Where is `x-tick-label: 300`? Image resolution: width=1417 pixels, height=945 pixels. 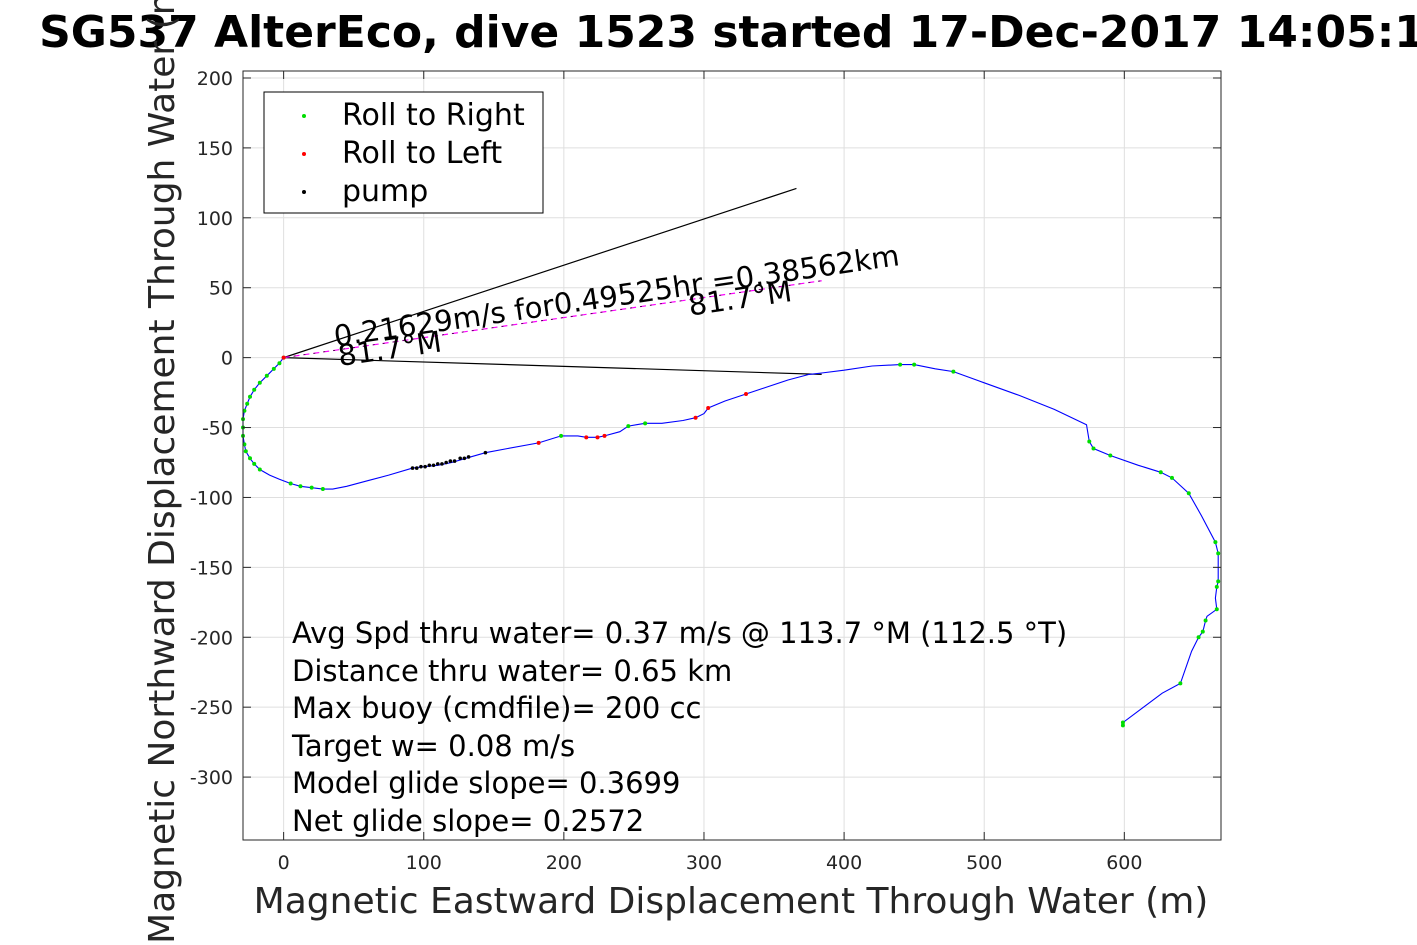
x-tick-label: 300 is located at coordinates (704, 863).